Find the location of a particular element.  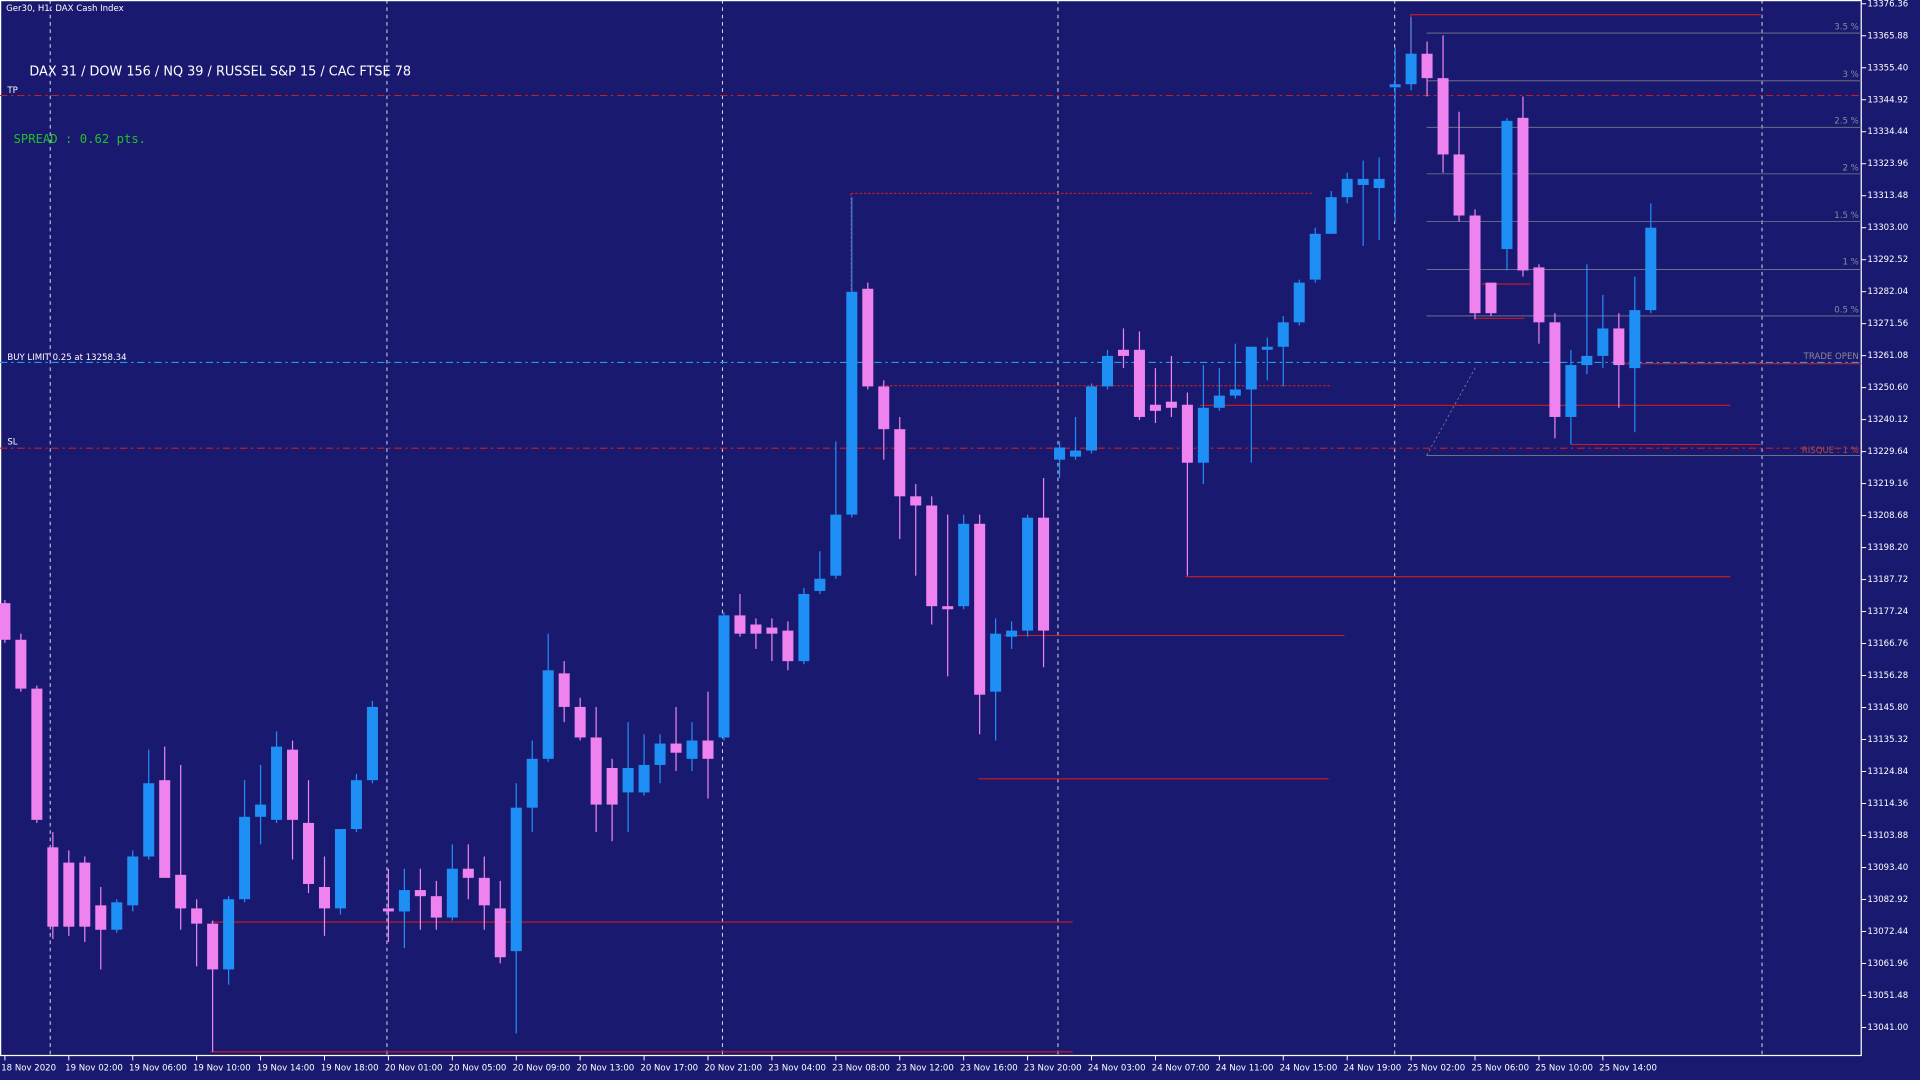

y-tick-label: 13187.72 is located at coordinates (1887, 580).